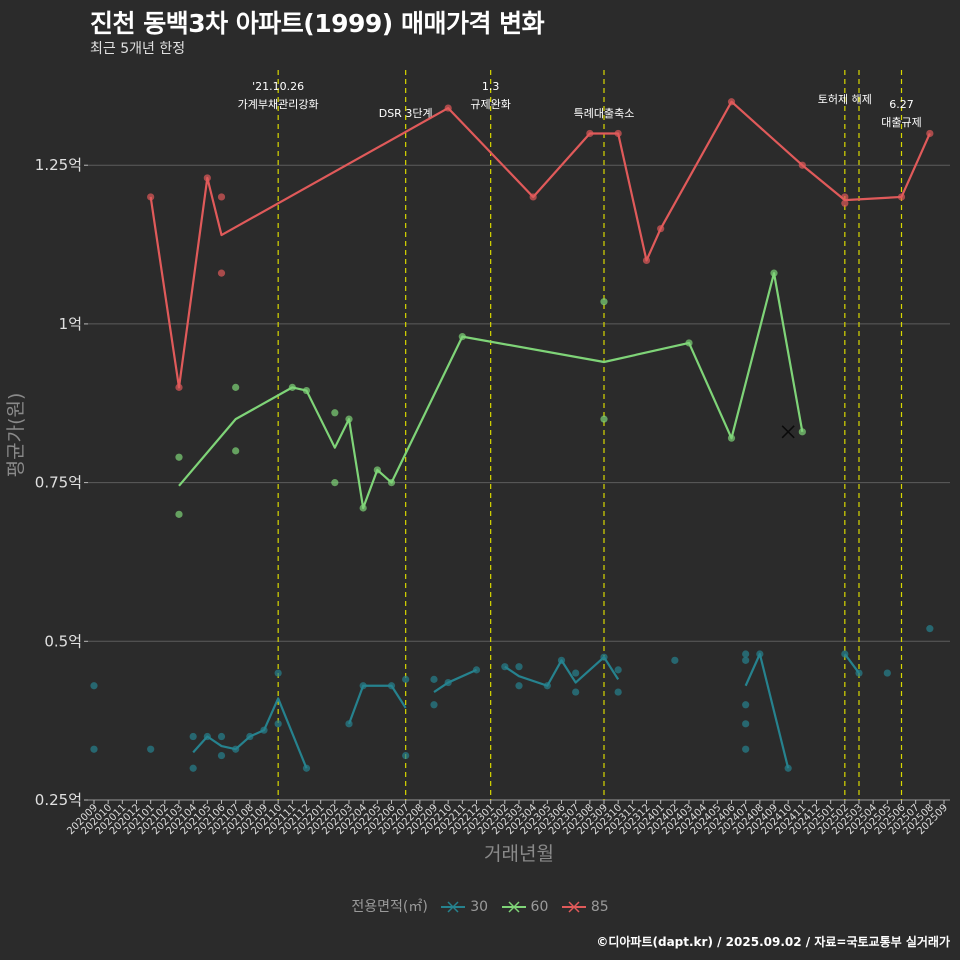 The height and width of the screenshot is (960, 960). What do you see at coordinates (490, 104) in the screenshot?
I see `event-label: 규제완화` at bounding box center [490, 104].